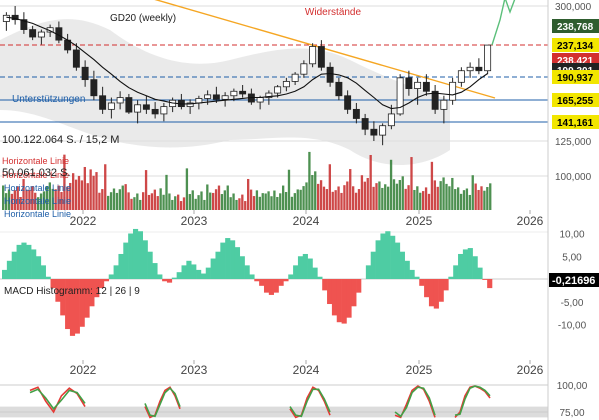 The image size is (599, 420). What do you see at coordinates (37, 214) in the screenshot?
I see `horizontal-line-label: Horizontale Linie` at bounding box center [37, 214].